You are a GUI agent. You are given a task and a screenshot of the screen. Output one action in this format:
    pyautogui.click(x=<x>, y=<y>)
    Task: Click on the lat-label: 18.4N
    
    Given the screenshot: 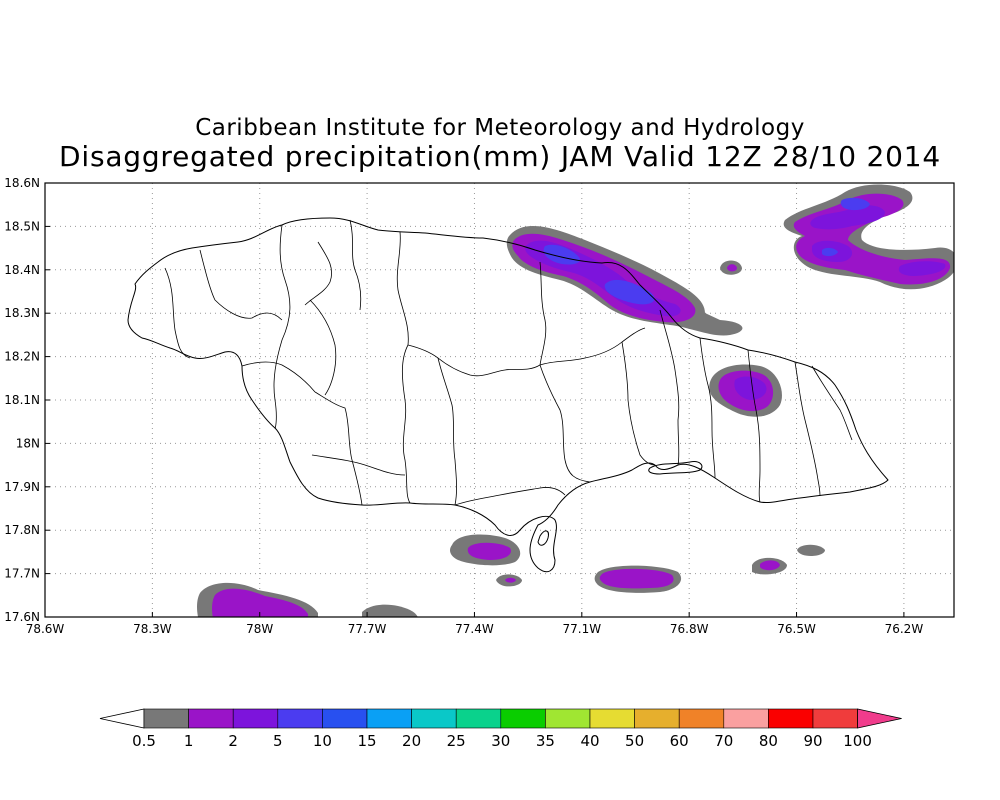 What is the action you would take?
    pyautogui.click(x=22, y=270)
    